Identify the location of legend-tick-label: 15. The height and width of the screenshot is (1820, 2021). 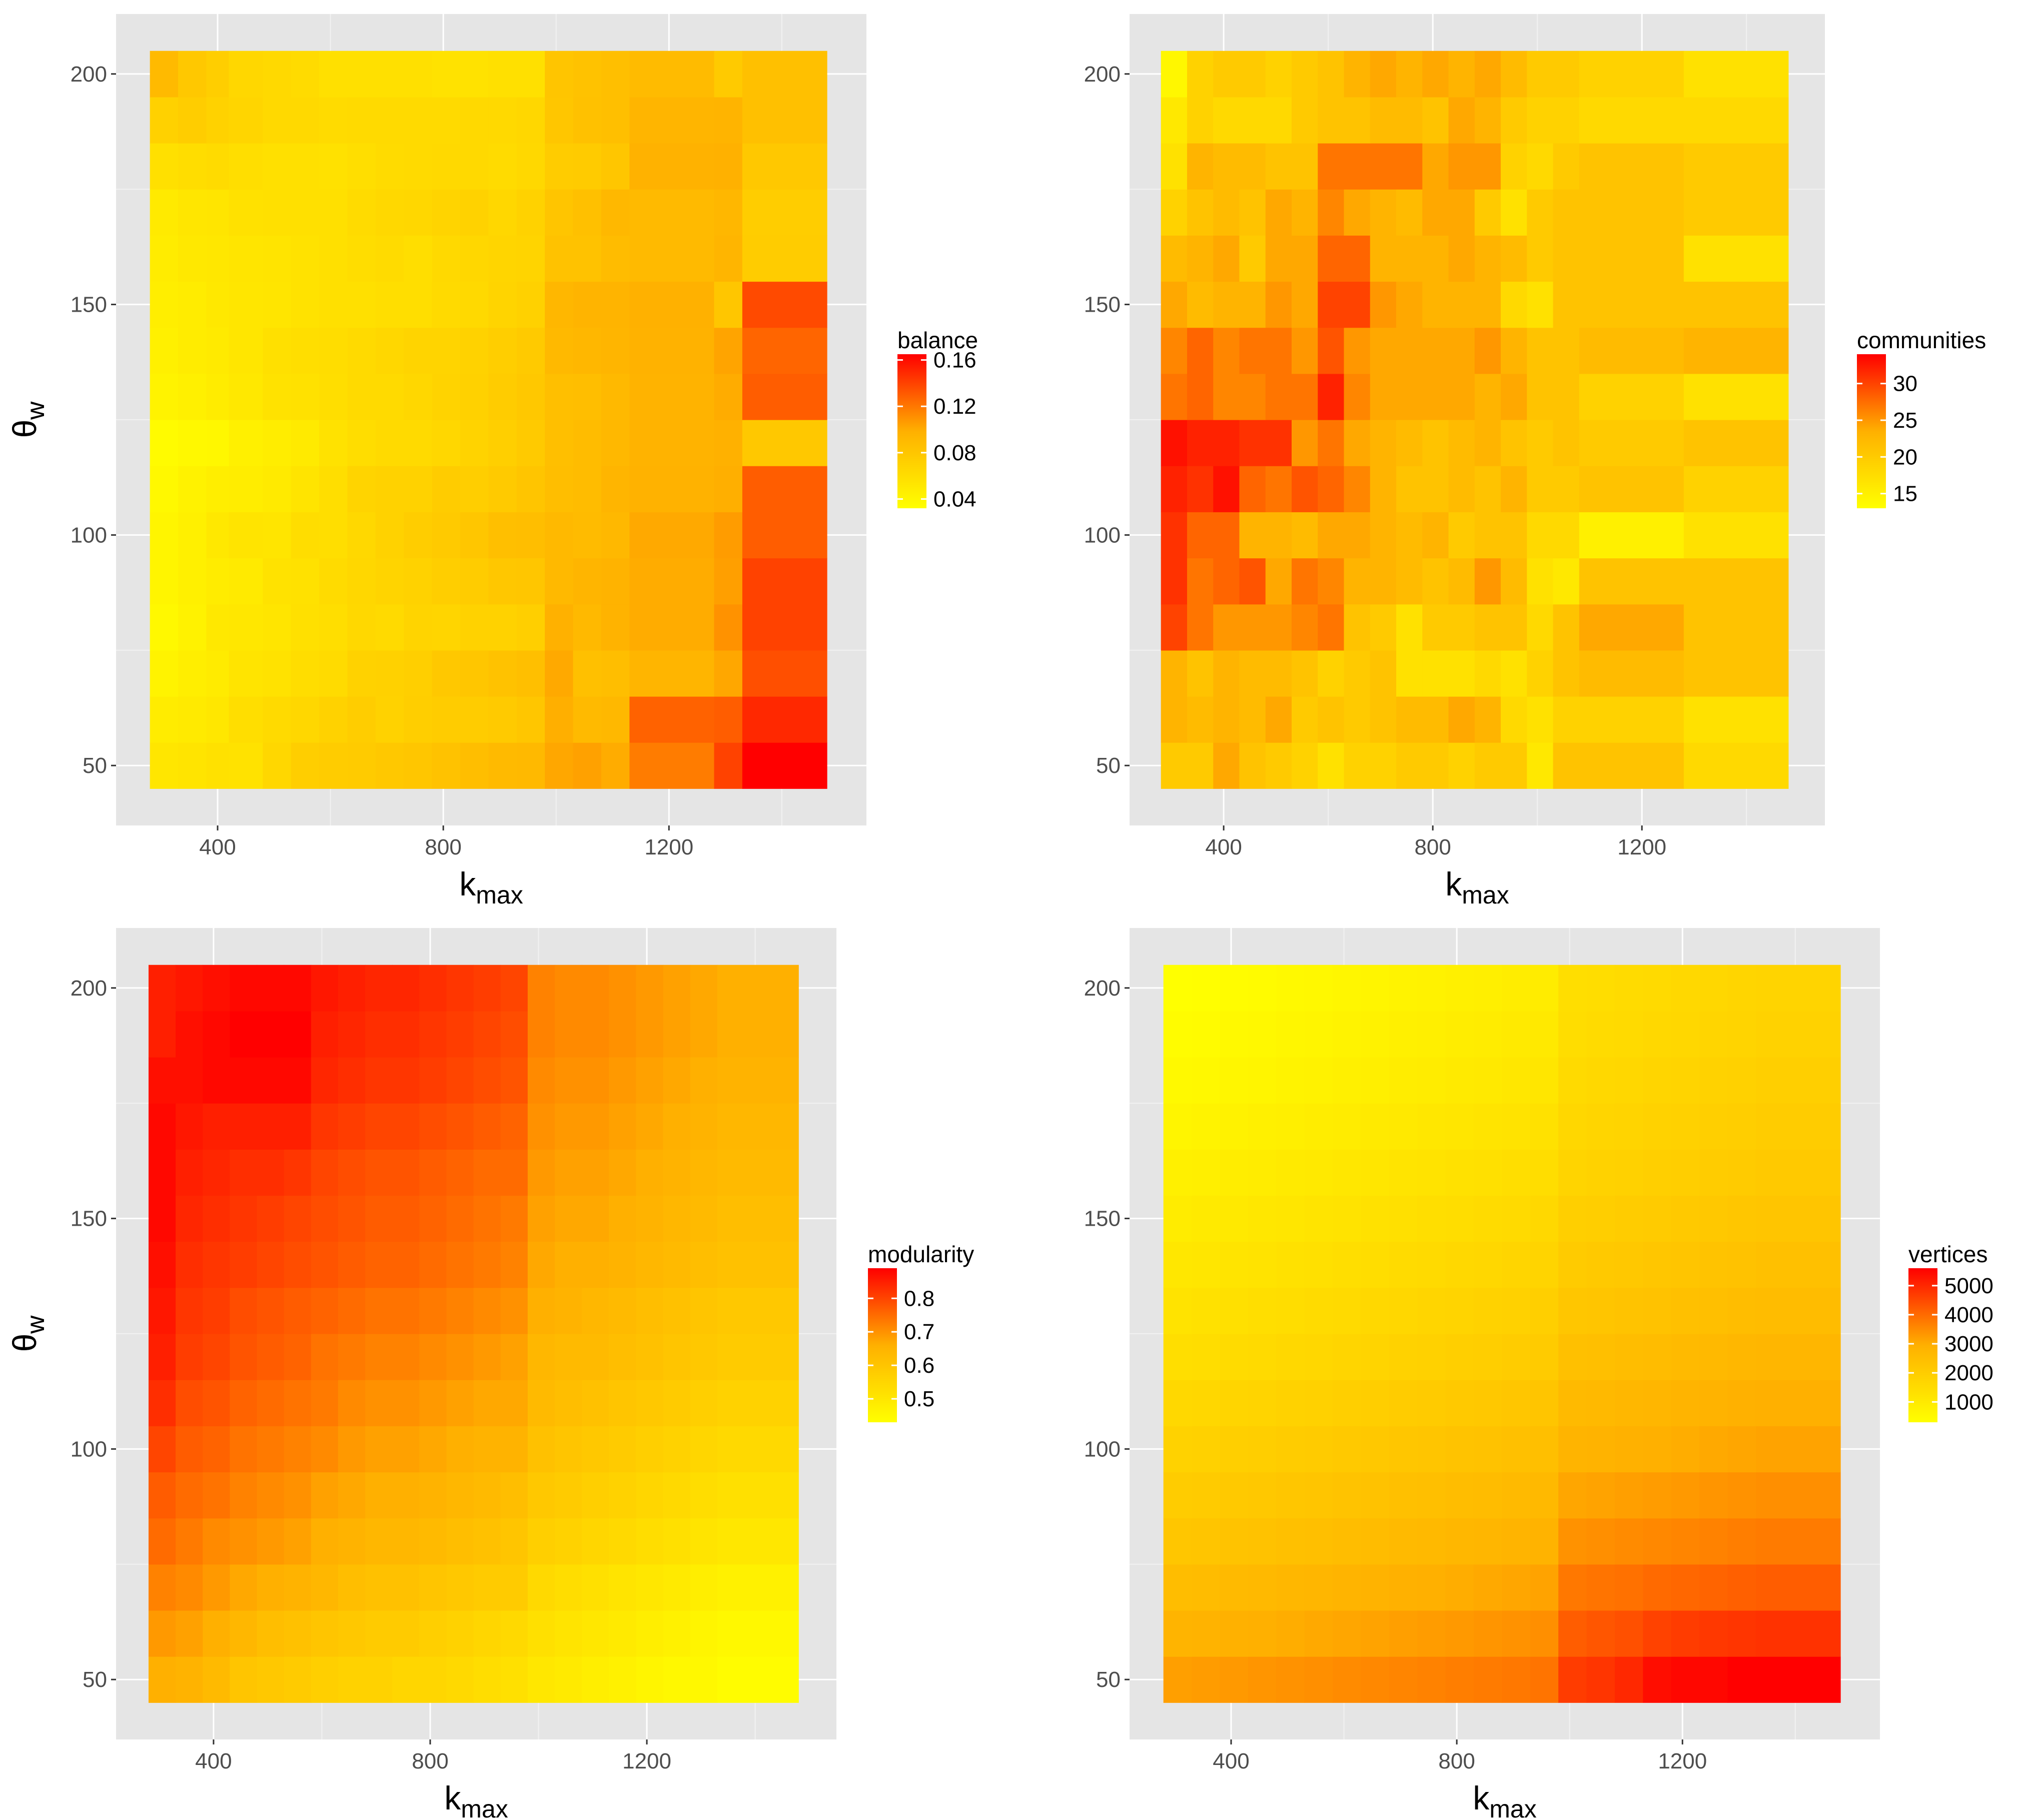
(1905, 494).